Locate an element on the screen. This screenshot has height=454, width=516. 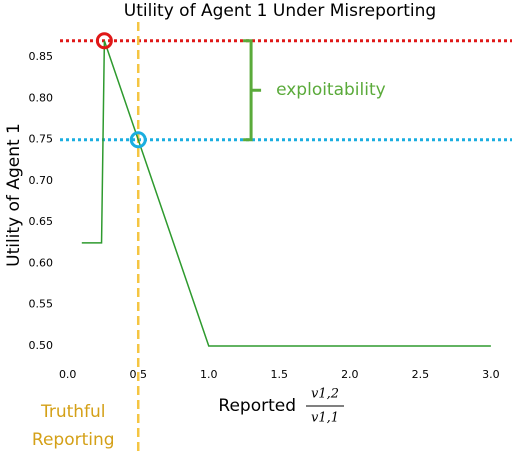
x-label-denominator: v1,1 is located at coordinates (325, 418).